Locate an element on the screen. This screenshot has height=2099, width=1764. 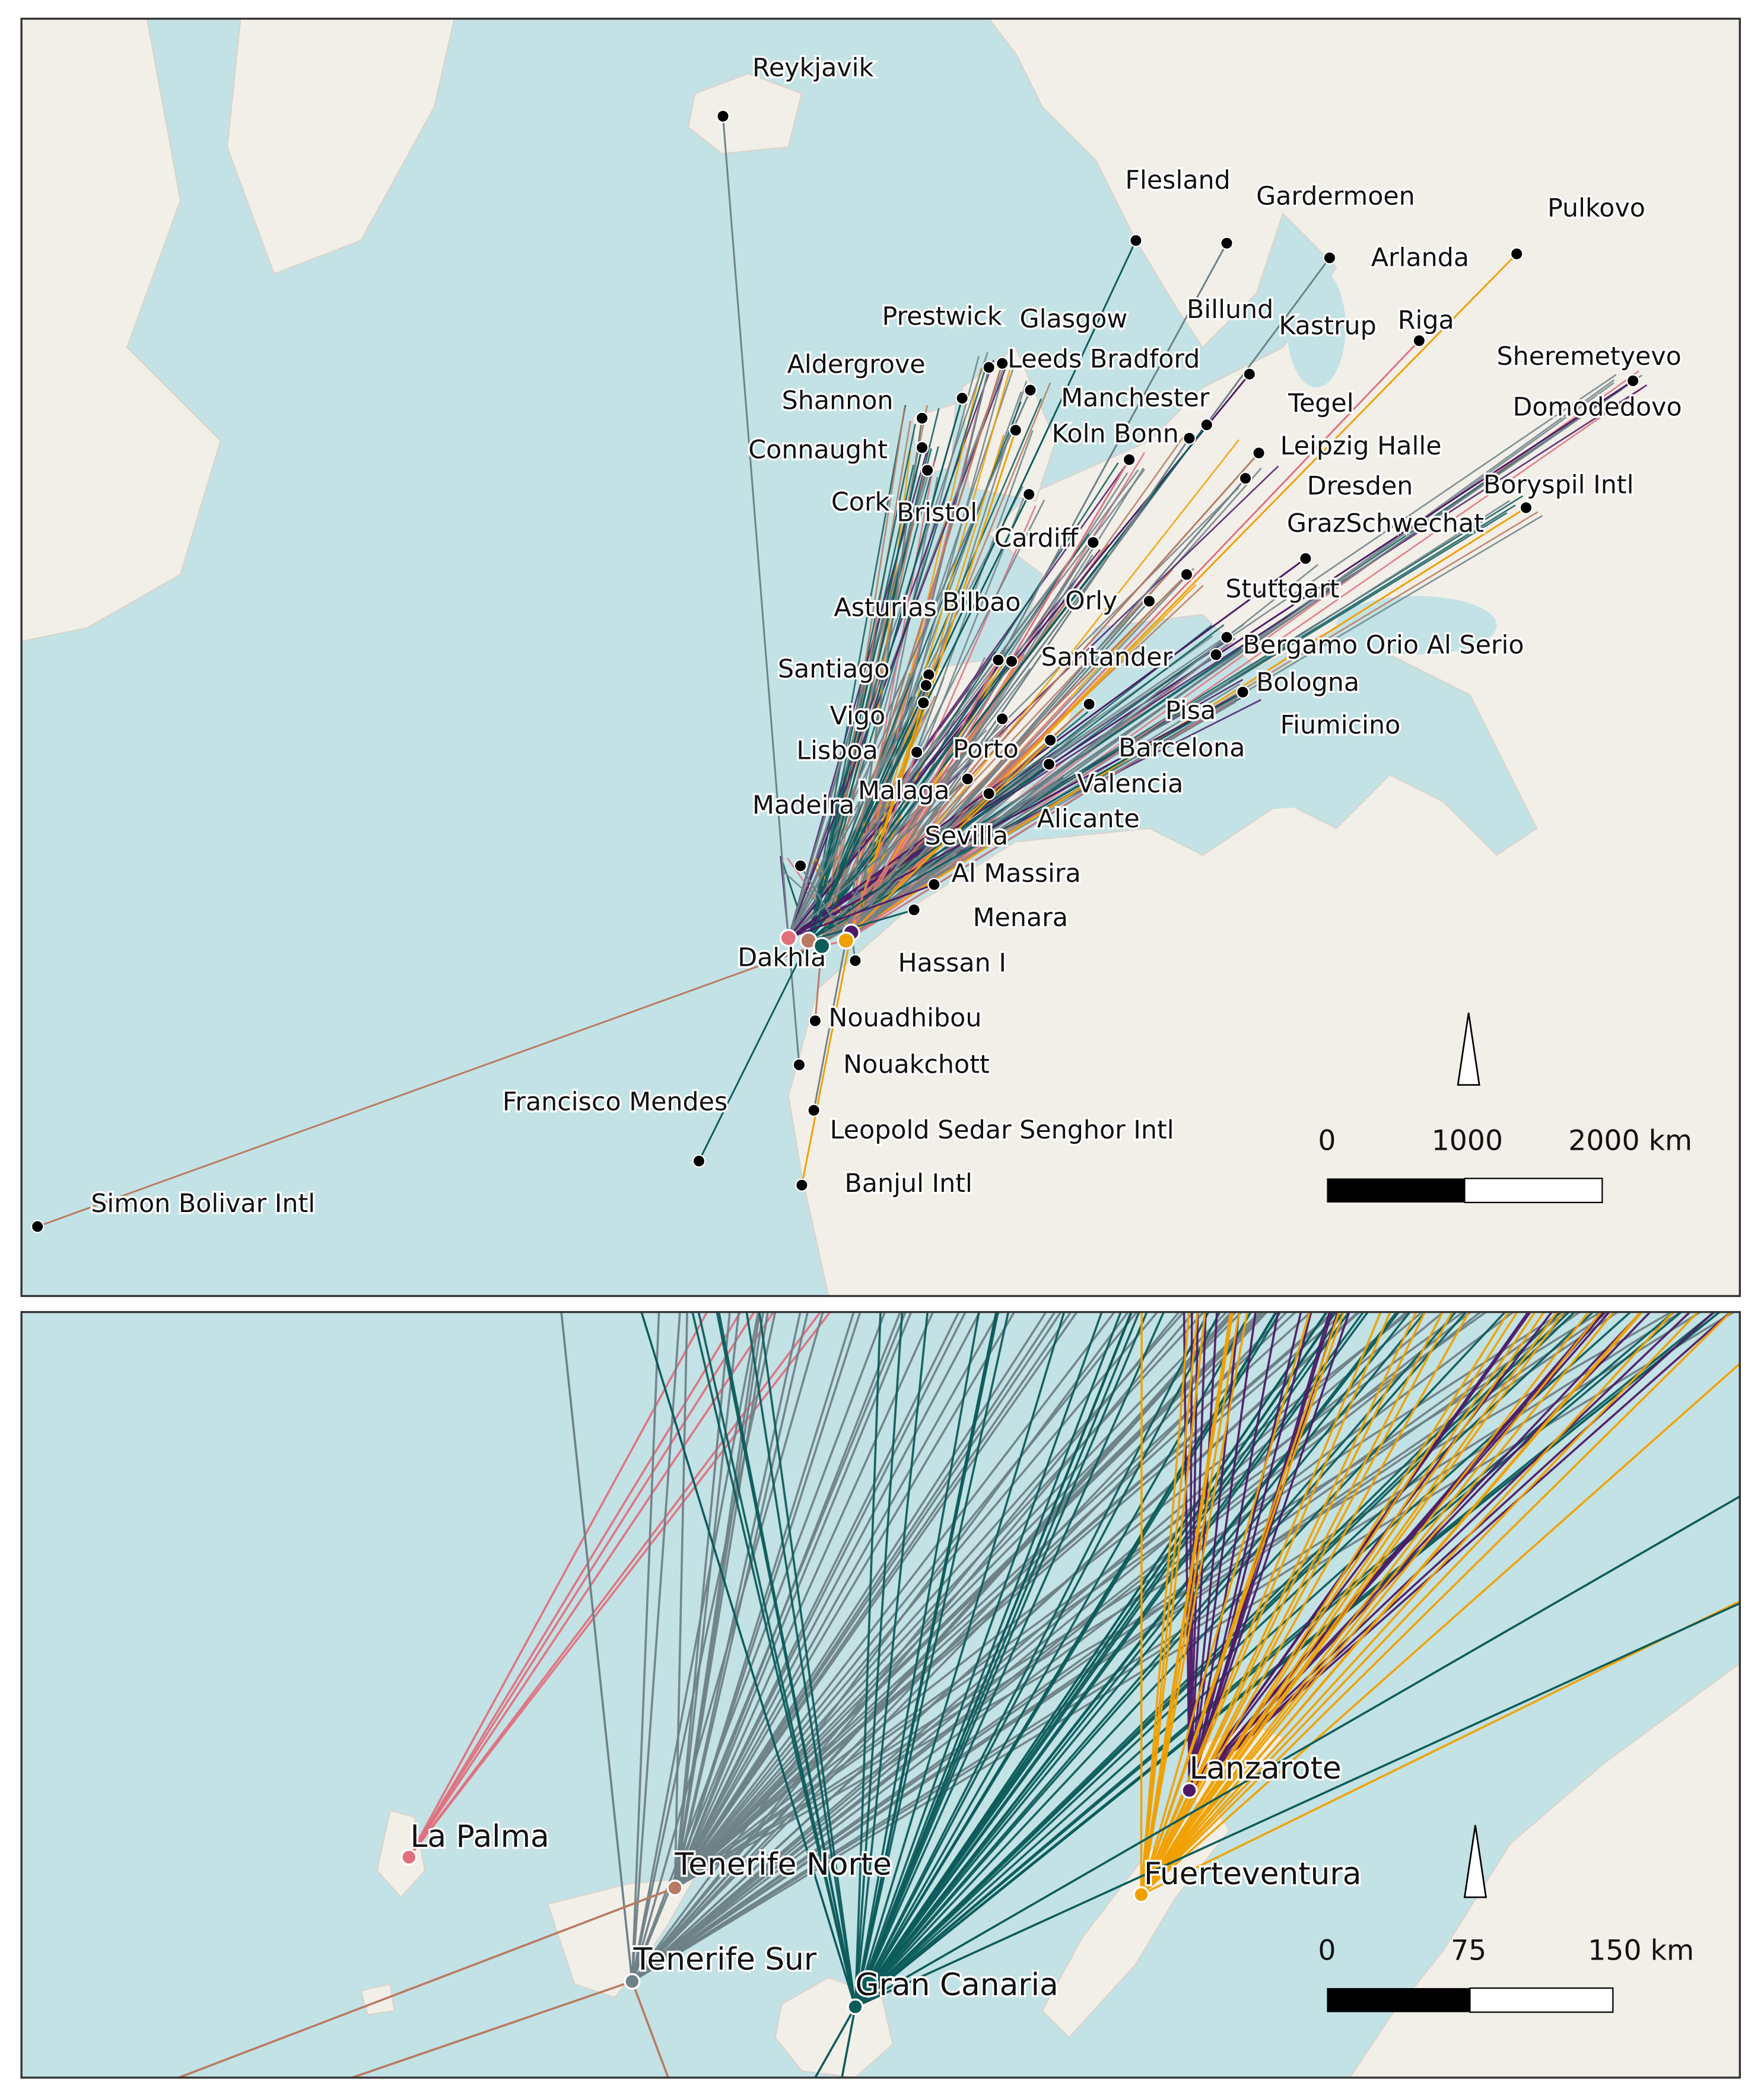
airport-label: Lisboa is located at coordinates (837, 751).